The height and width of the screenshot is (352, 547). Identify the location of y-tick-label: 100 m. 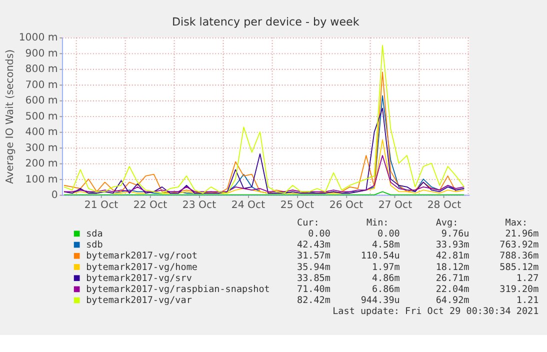
(41, 180).